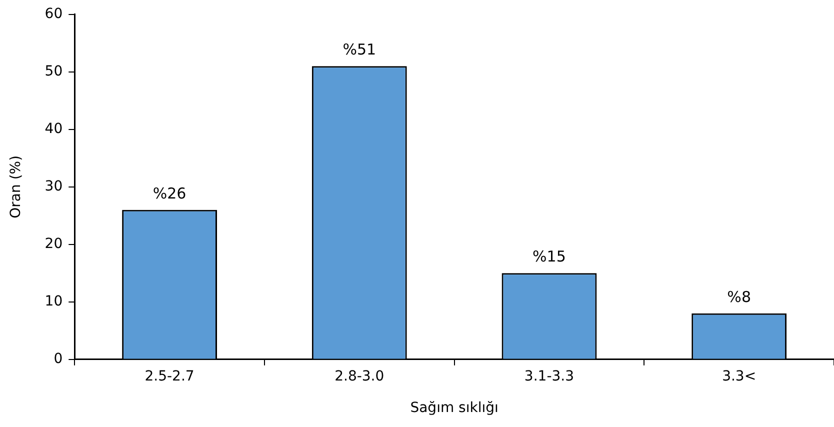 Image resolution: width=834 pixels, height=427 pixels. Describe the element at coordinates (53, 129) in the screenshot. I see `y-tick-label: 40` at that location.